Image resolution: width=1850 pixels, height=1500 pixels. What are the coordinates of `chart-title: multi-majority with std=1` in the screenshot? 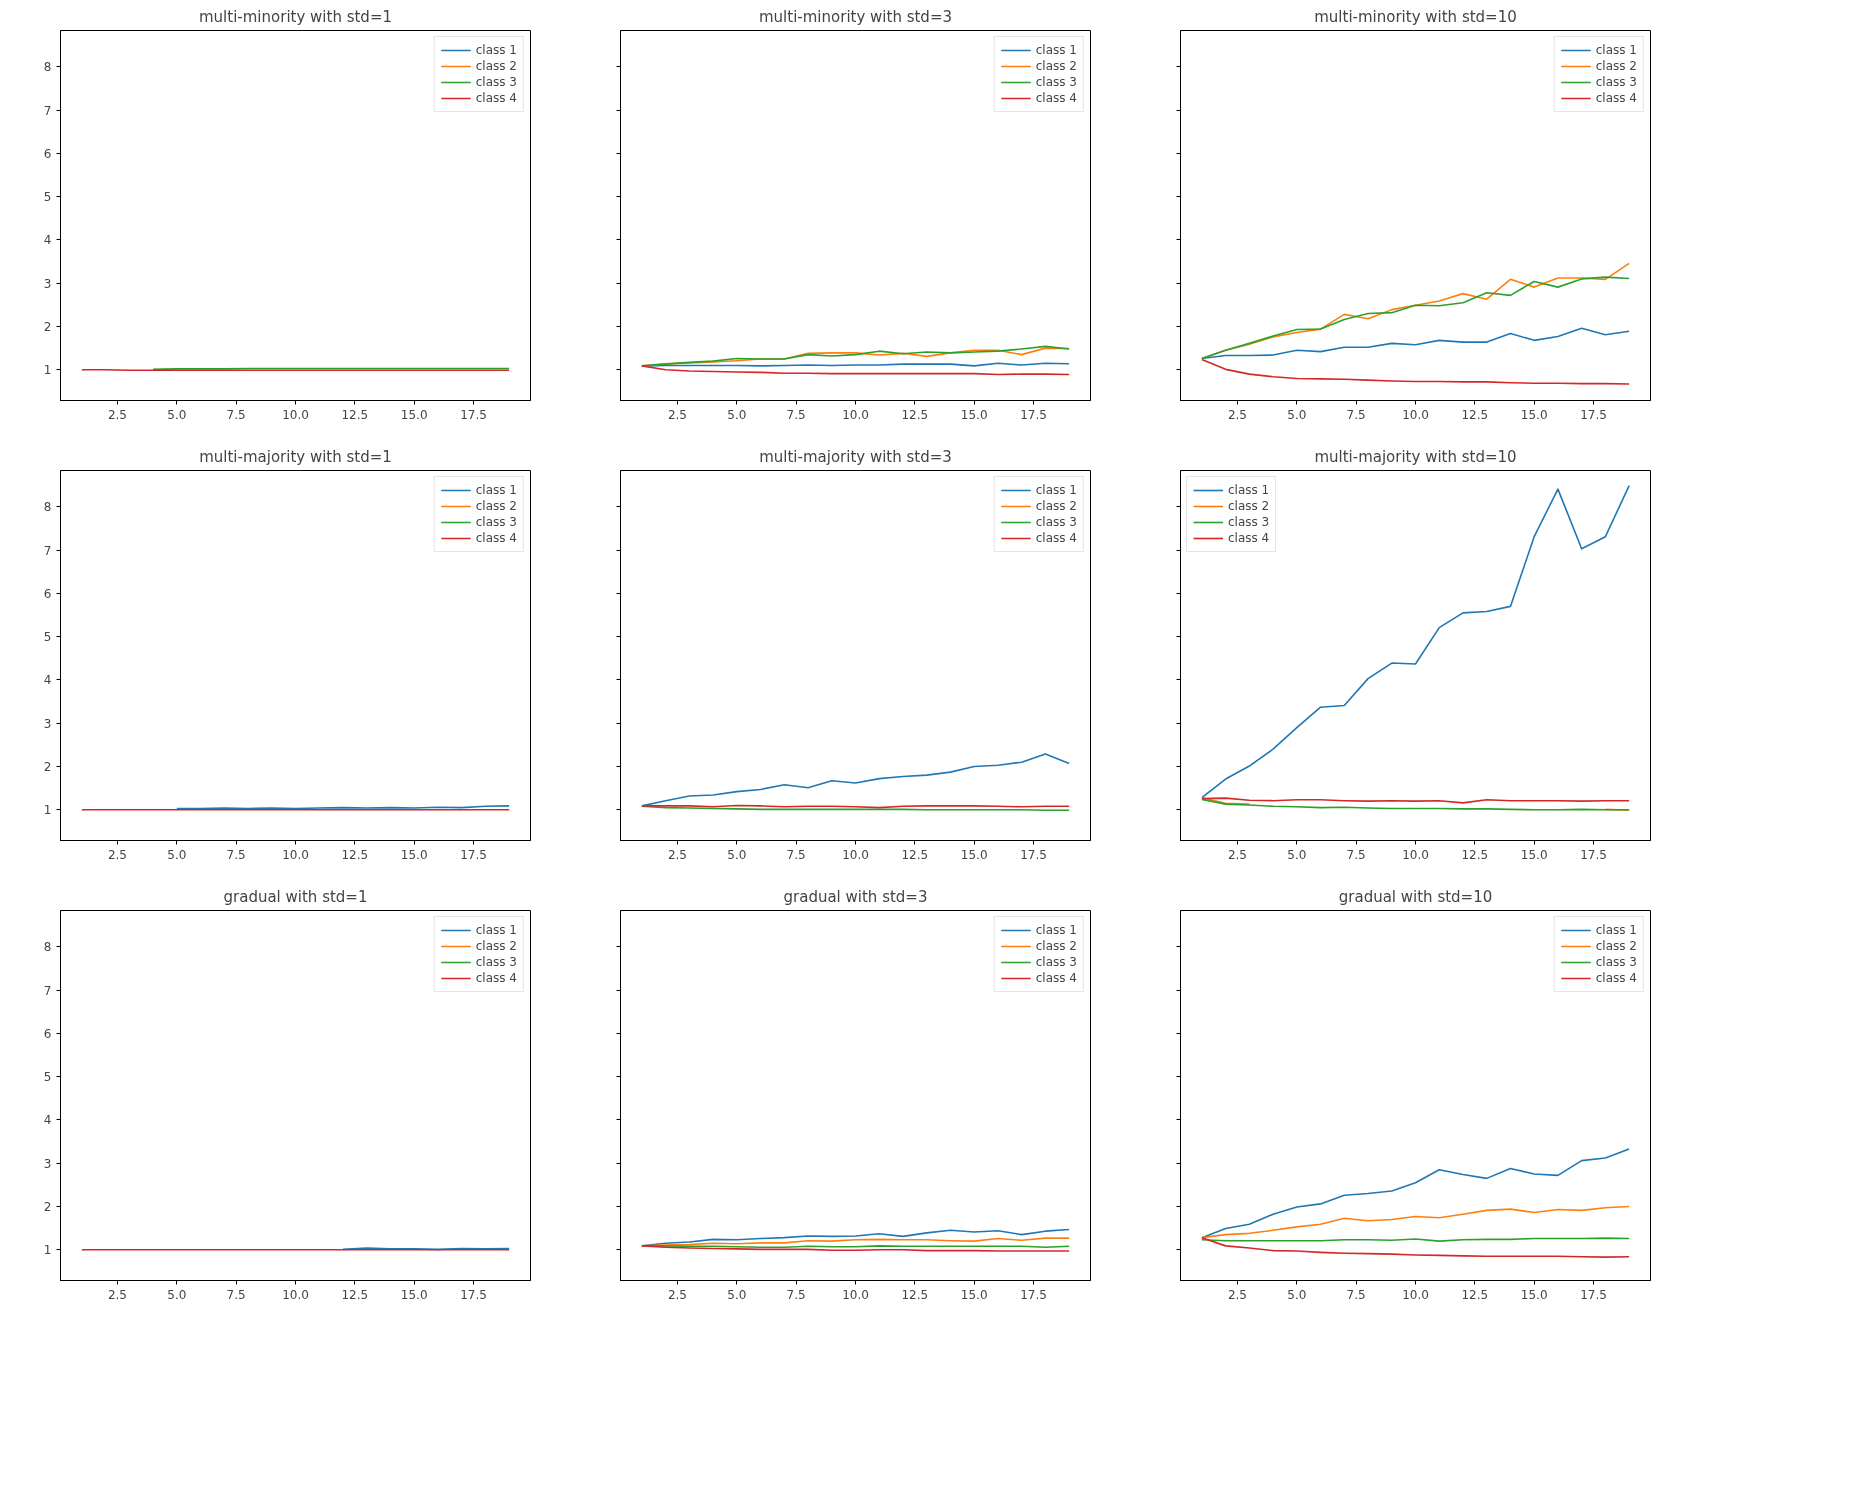 It's located at (295, 456).